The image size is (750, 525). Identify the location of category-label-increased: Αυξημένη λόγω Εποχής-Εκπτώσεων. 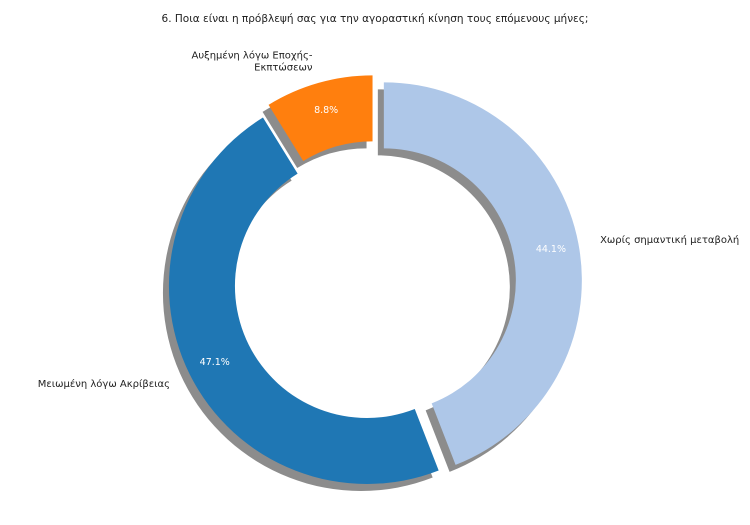
(252, 62).